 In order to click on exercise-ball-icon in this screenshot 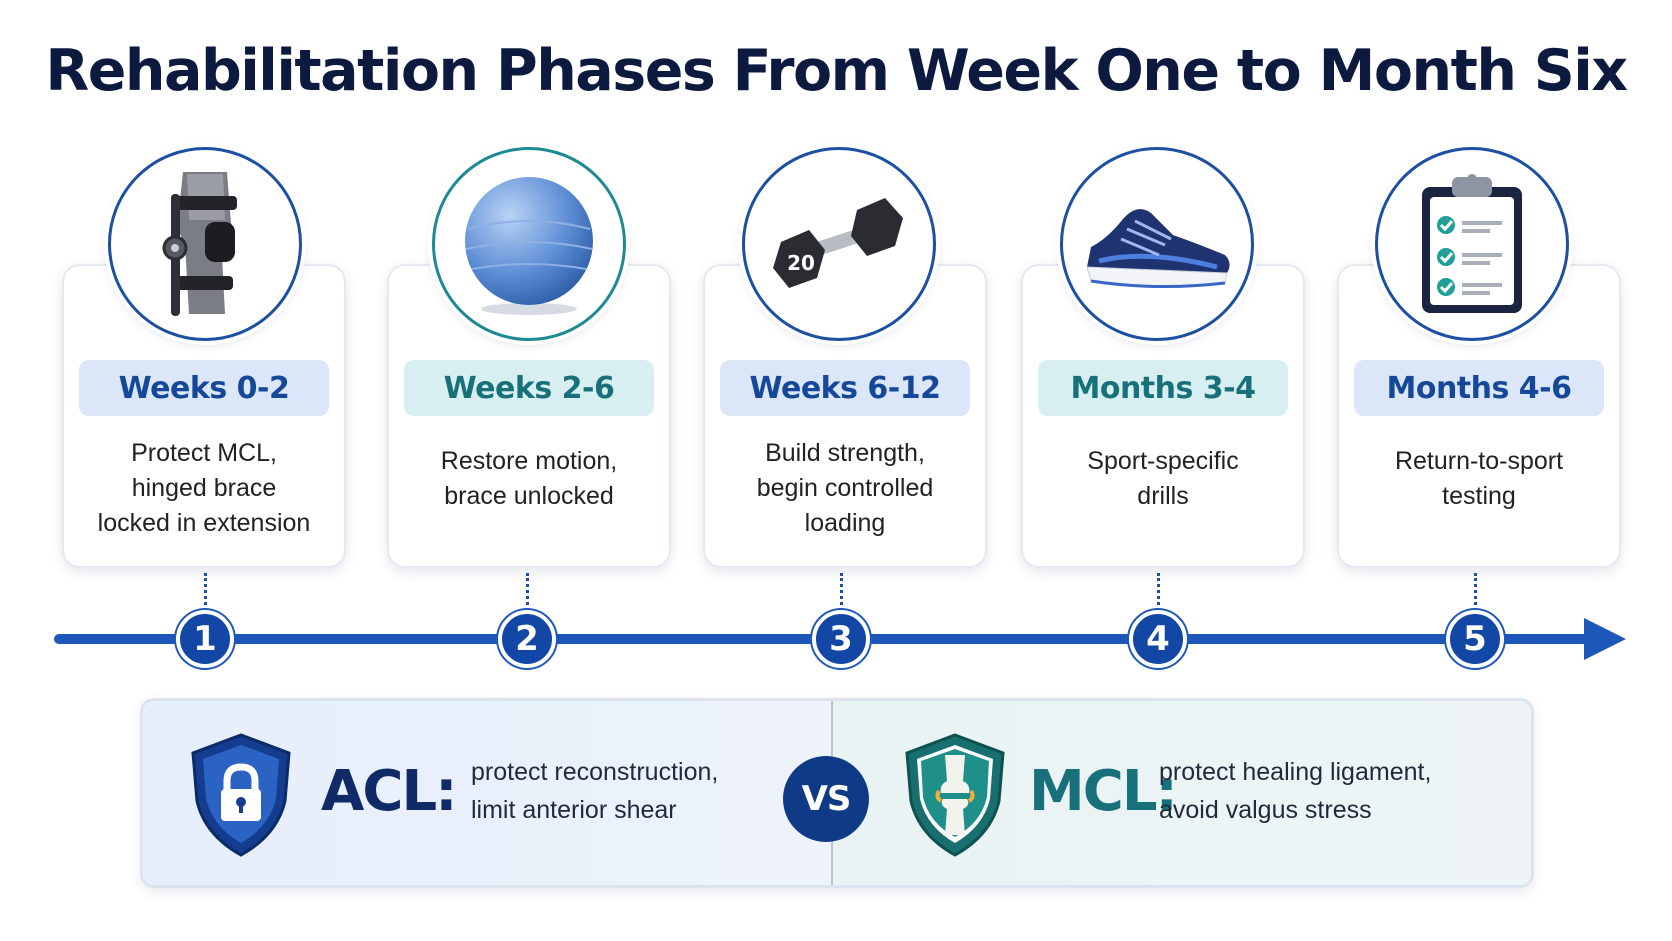, I will do `click(529, 246)`.